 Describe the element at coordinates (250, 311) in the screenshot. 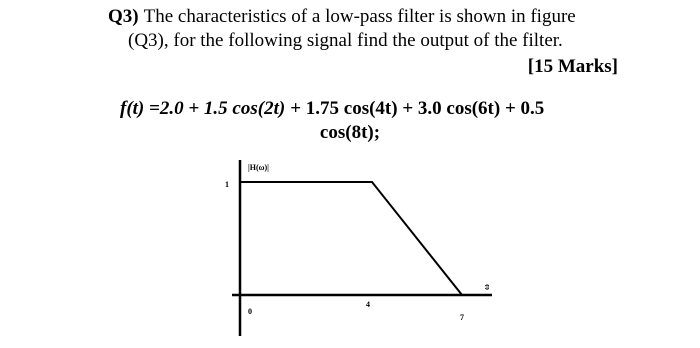

I see `x-tick-label: 0` at that location.